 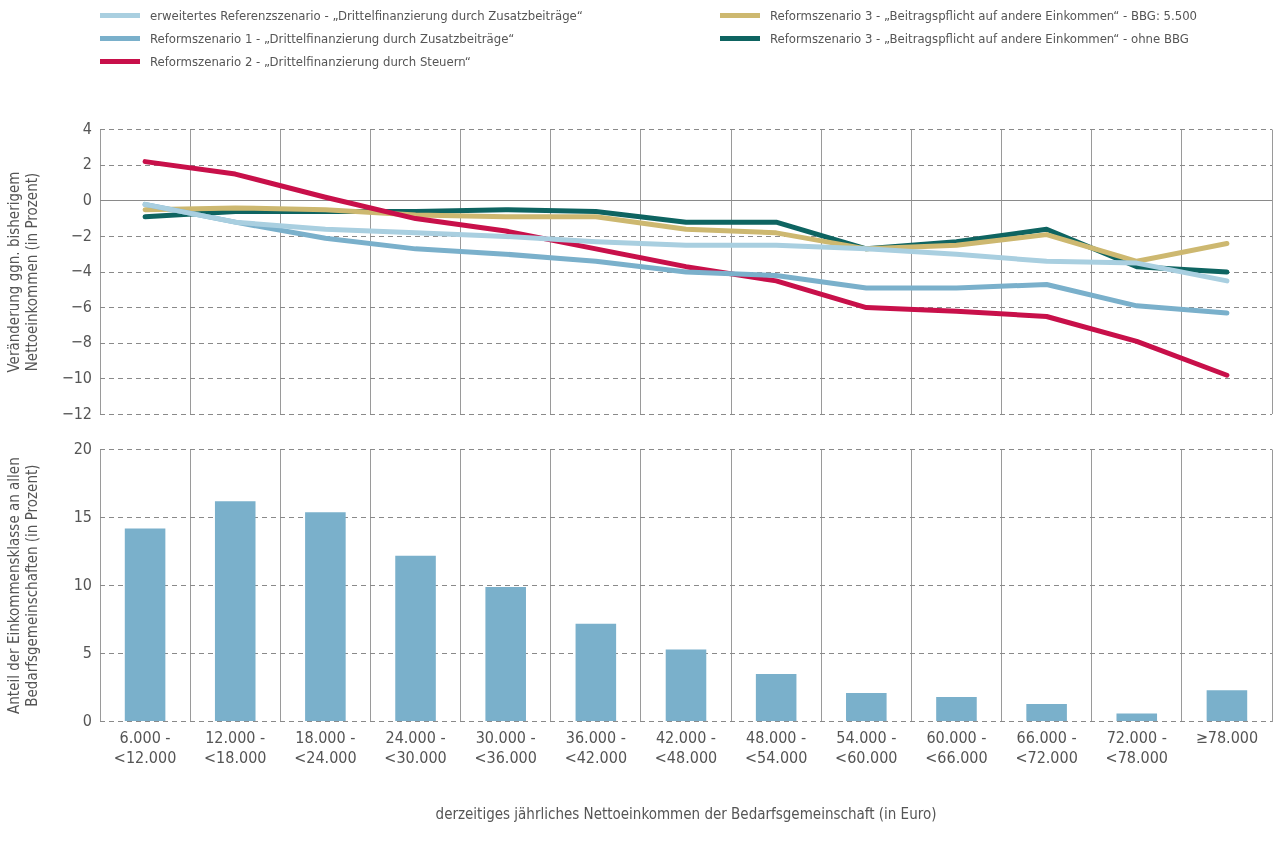 I want to click on x-tick-label: ≥78.000, so click(x=1227, y=738).